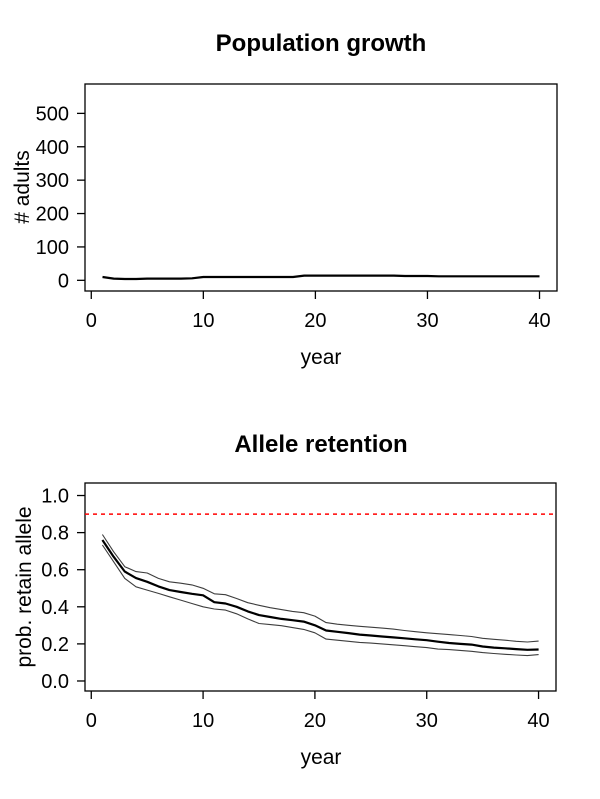 Image resolution: width=600 pixels, height=799 pixels. I want to click on y-tick-label: 0.8, so click(55, 534).